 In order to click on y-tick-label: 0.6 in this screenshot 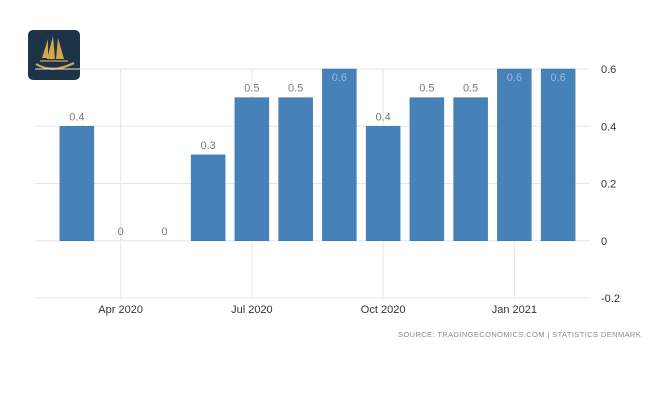, I will do `click(608, 70)`.